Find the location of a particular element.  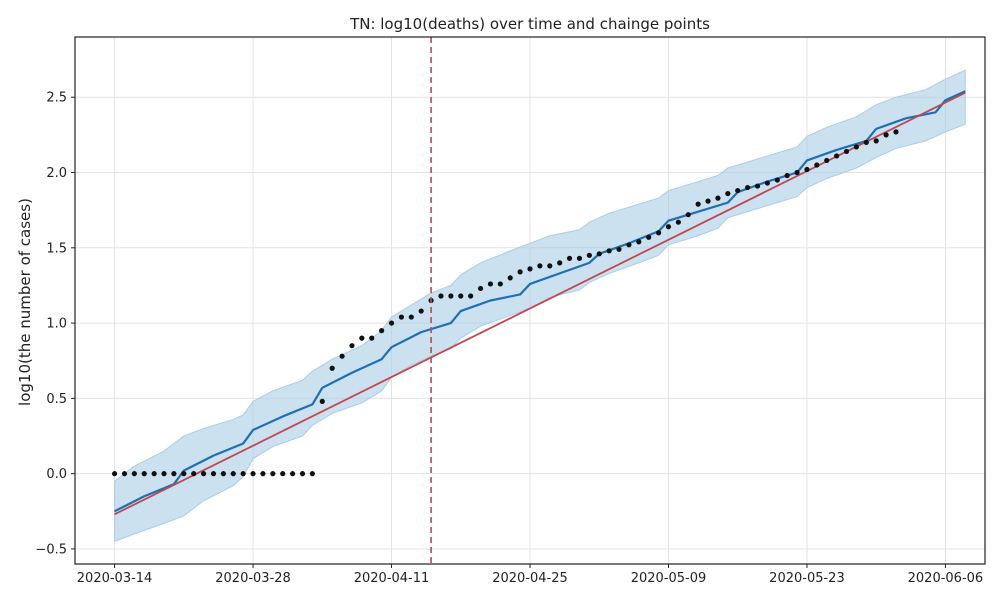

y-tick-label: 2.0 is located at coordinates (56, 173).